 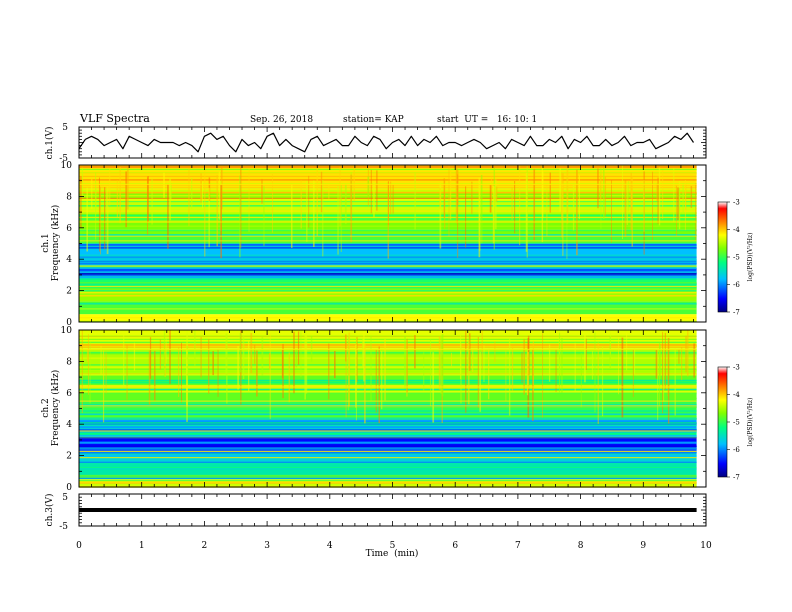 I want to click on ch3-waveform-ylabel: ch.3(V), so click(x=49, y=510).